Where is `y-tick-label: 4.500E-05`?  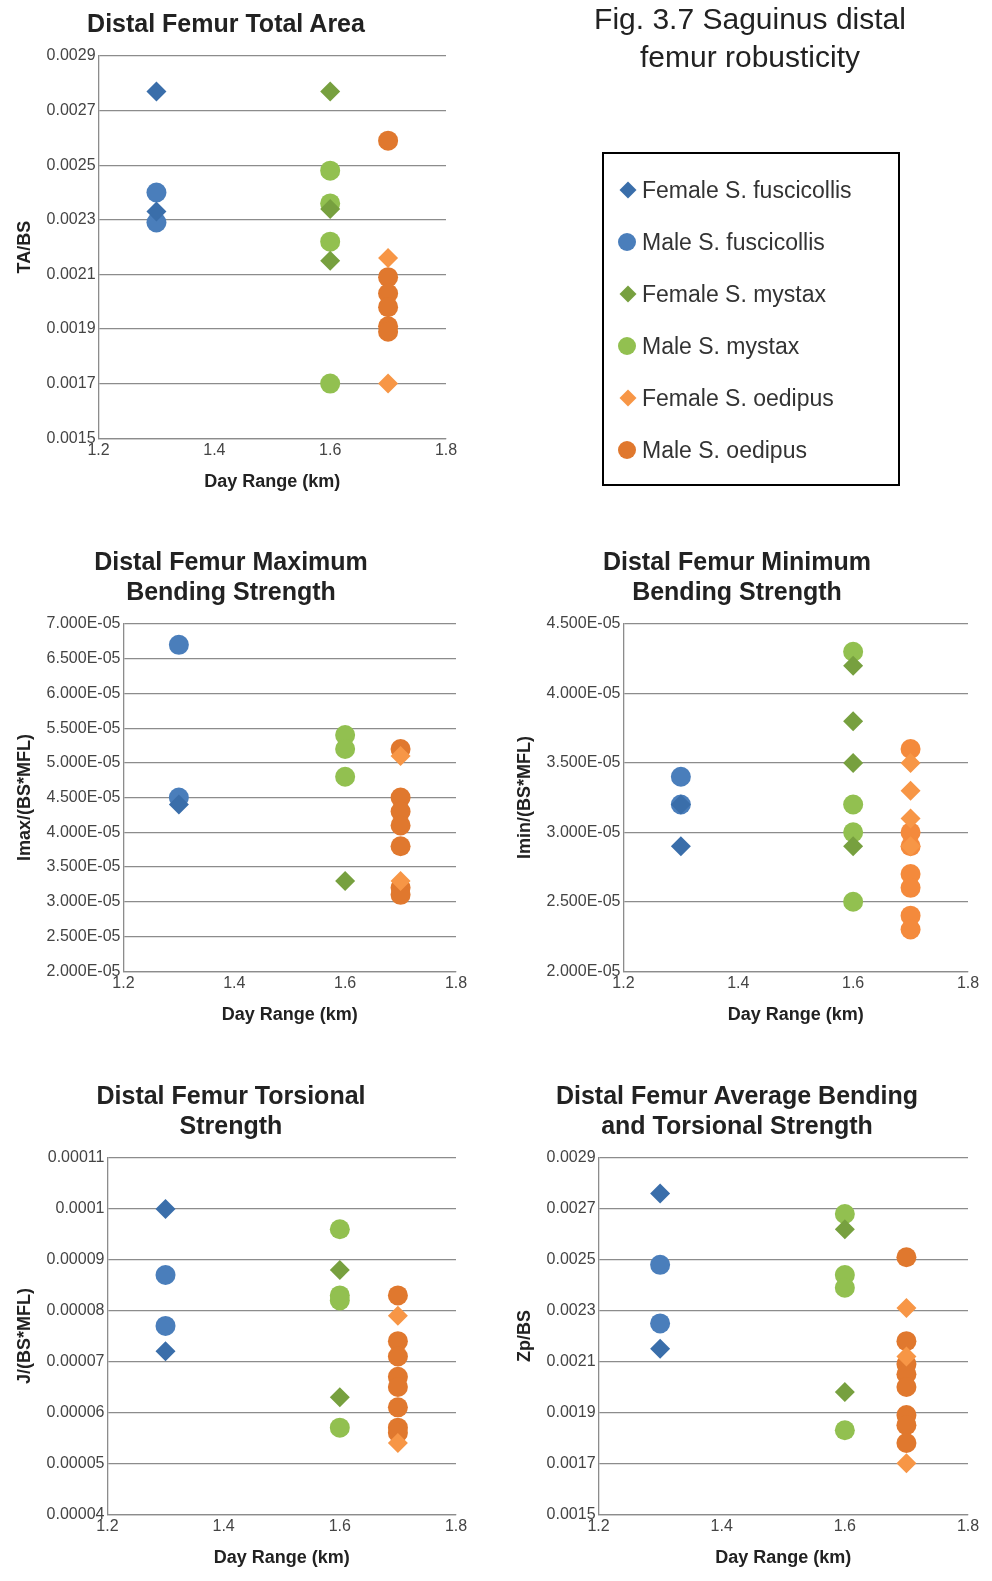 y-tick-label: 4.500E-05 is located at coordinates (583, 623).